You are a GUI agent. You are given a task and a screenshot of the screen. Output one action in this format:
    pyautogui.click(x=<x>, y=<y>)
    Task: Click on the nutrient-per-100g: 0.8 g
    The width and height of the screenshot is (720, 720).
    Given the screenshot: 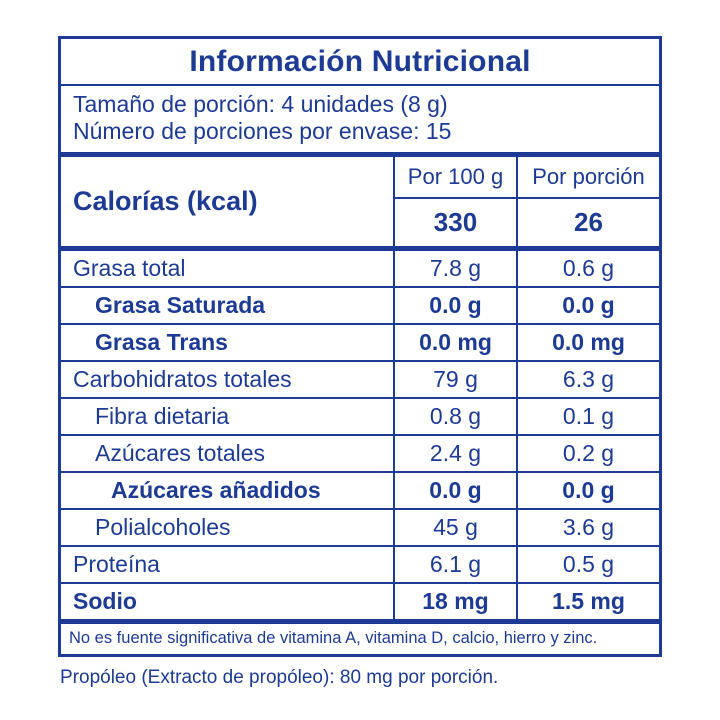 What is the action you would take?
    pyautogui.click(x=456, y=416)
    